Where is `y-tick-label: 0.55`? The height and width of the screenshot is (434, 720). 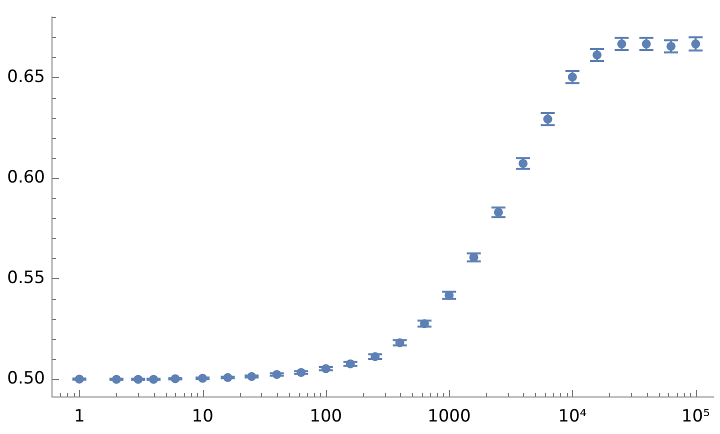 y-tick-label: 0.55 is located at coordinates (26, 278).